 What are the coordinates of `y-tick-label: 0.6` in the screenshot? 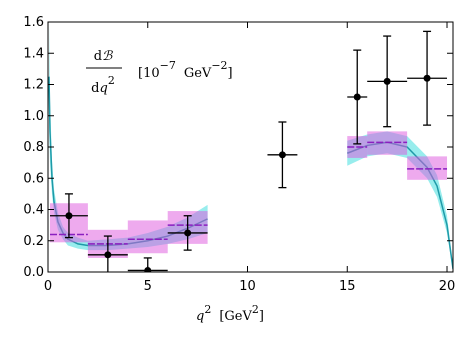 It's located at (33, 178).